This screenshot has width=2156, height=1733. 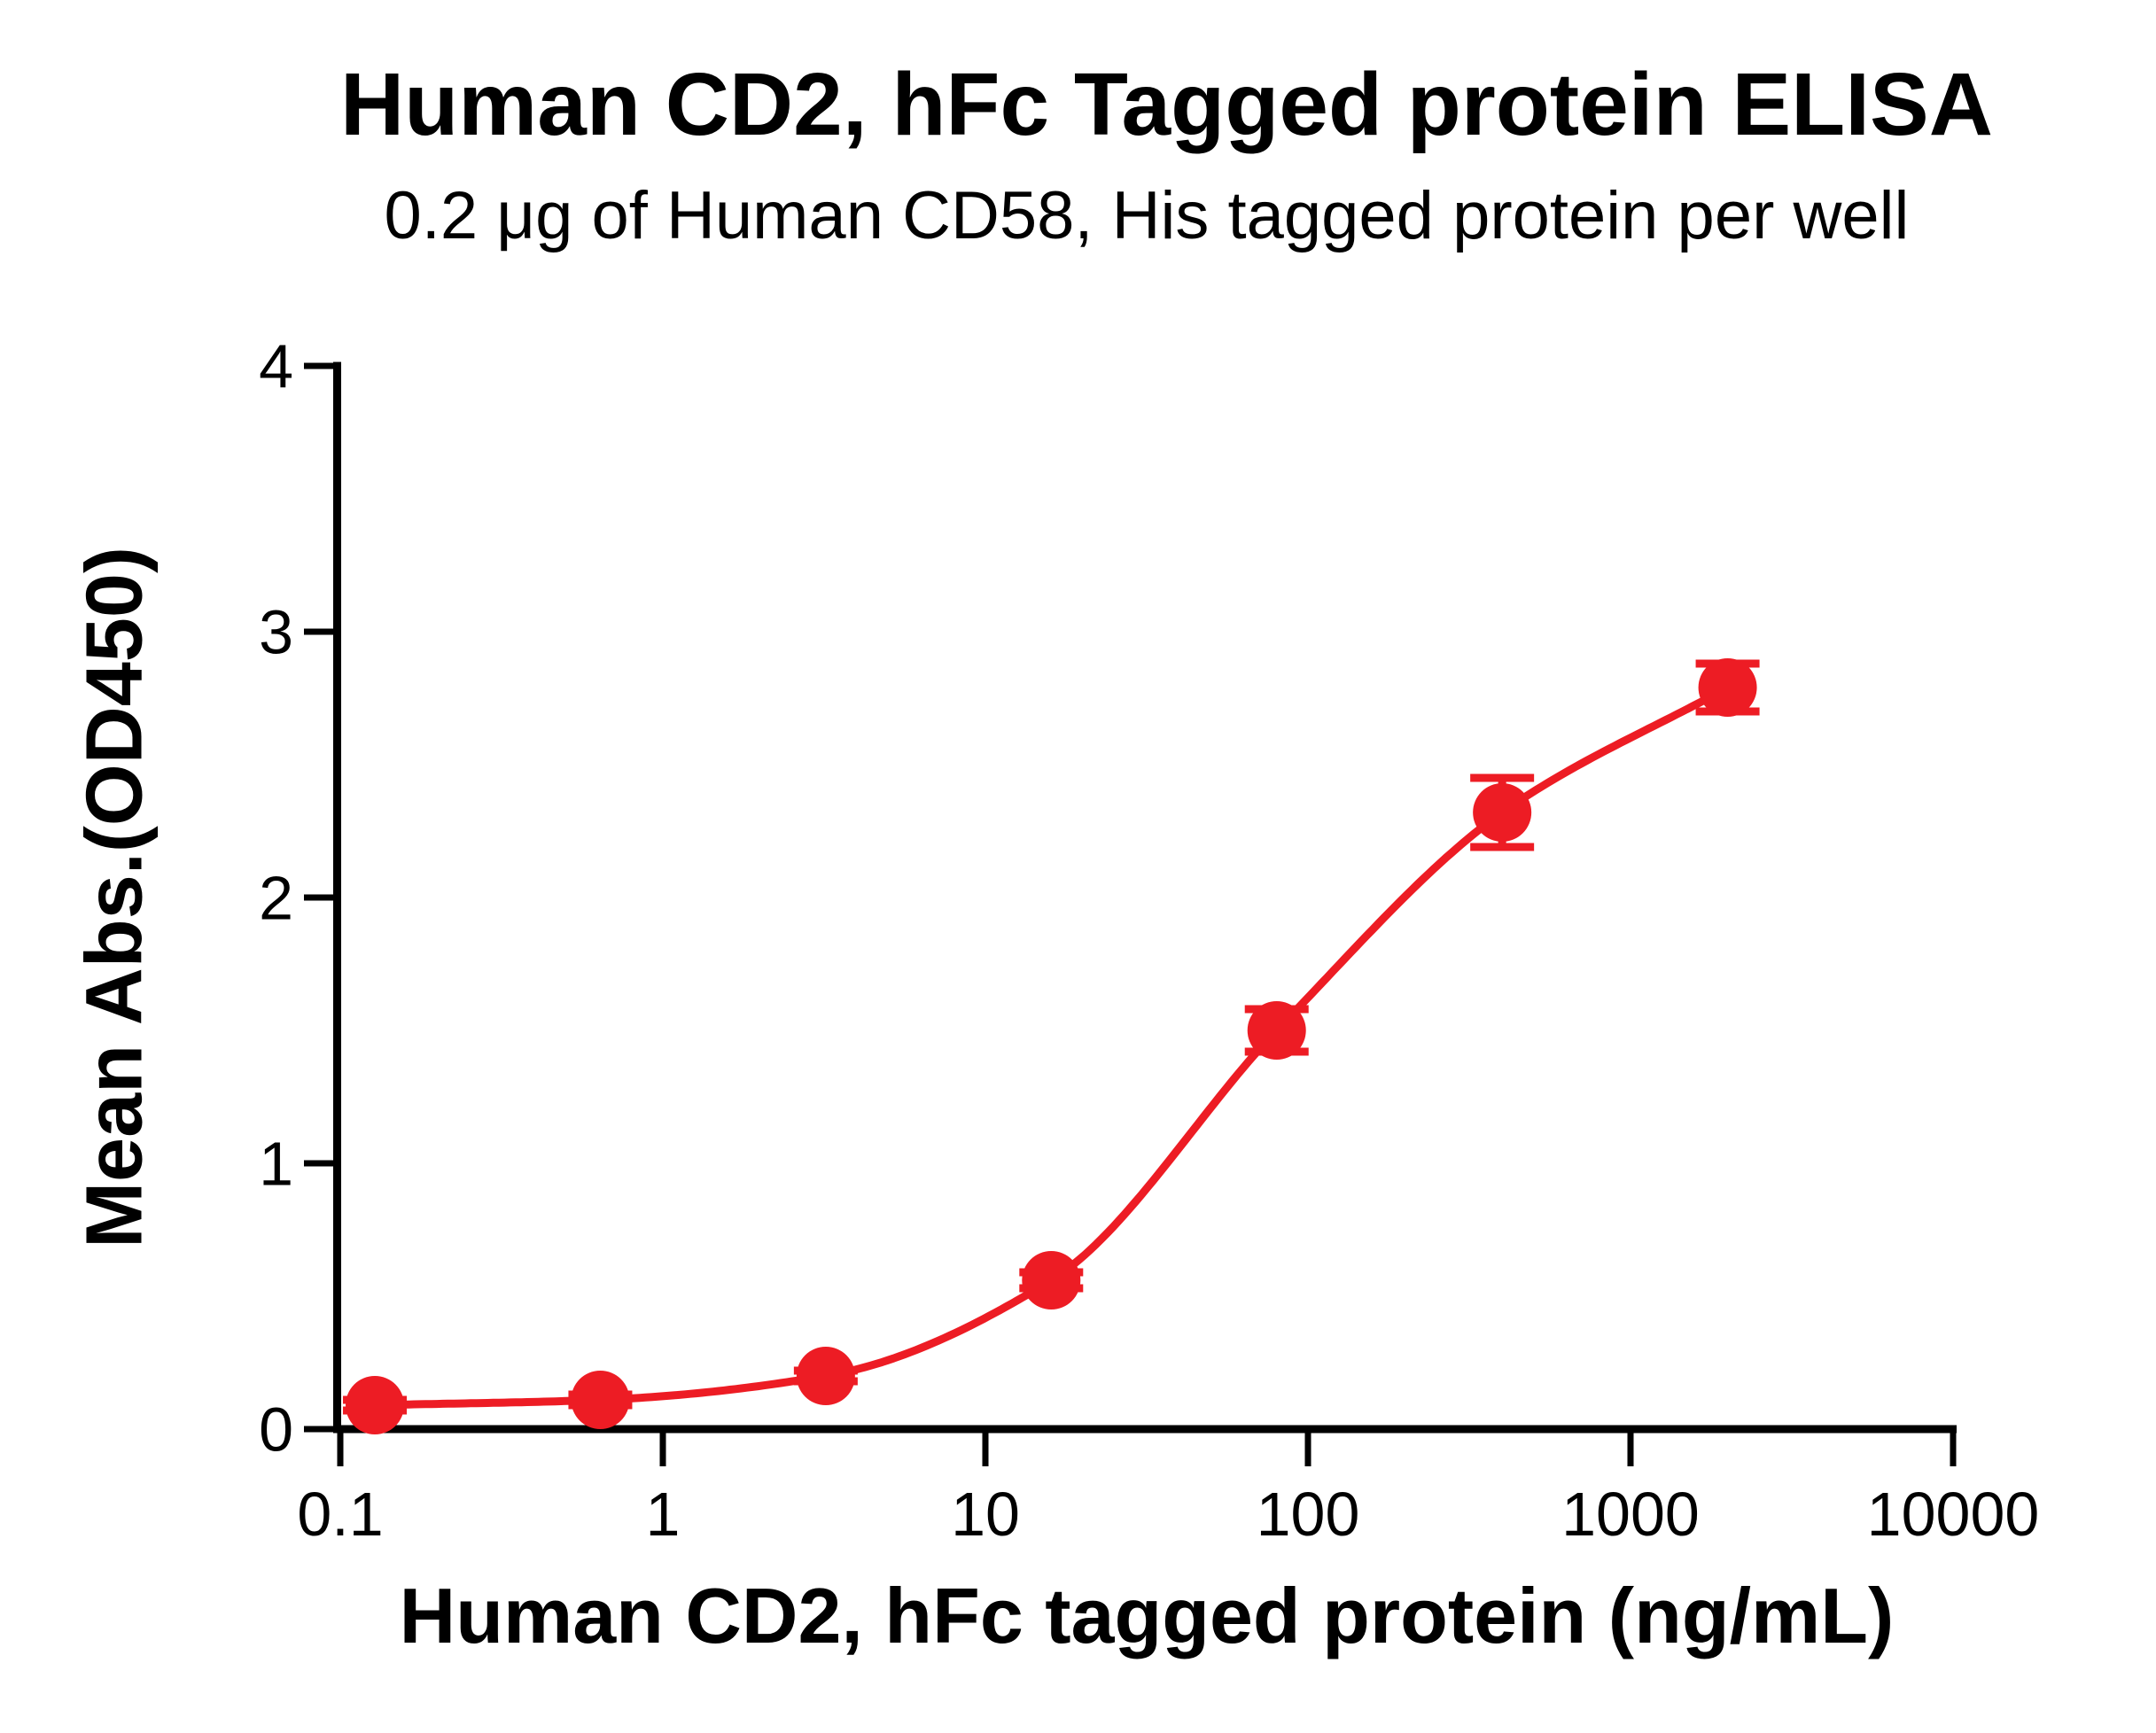 I want to click on y-tick-label: 2, so click(x=276, y=898).